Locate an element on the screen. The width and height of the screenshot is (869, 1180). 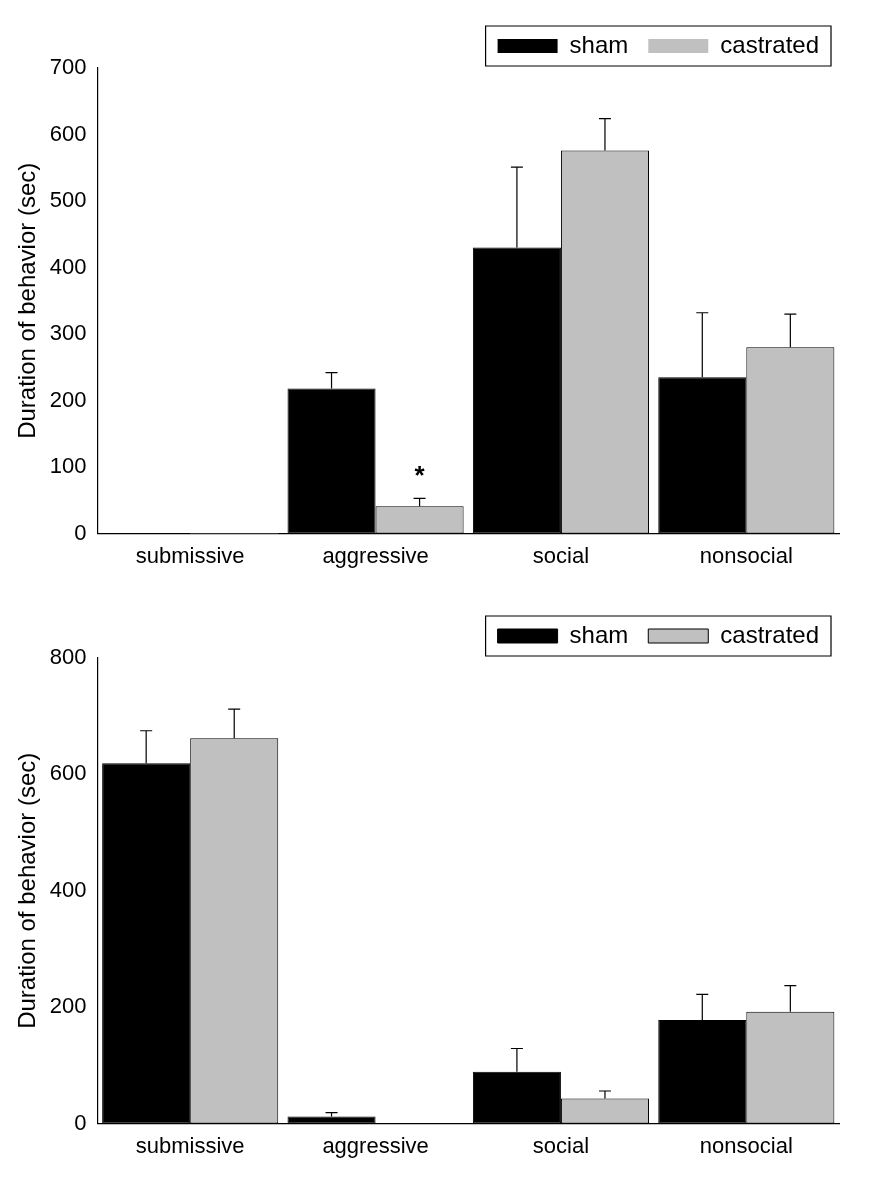
y-tick-label: 500 is located at coordinates (68, 200).